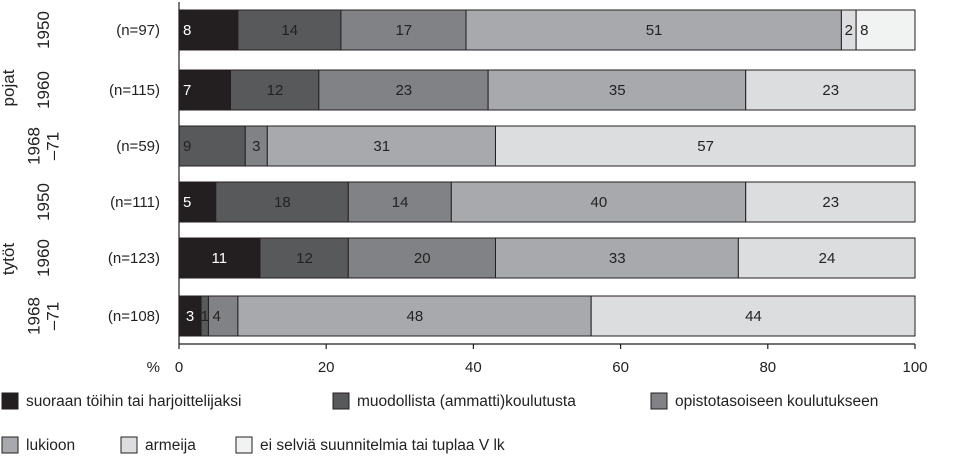  What do you see at coordinates (466, 401) in the screenshot?
I see `legend-label: muodollista (ammatti)koulutusta` at bounding box center [466, 401].